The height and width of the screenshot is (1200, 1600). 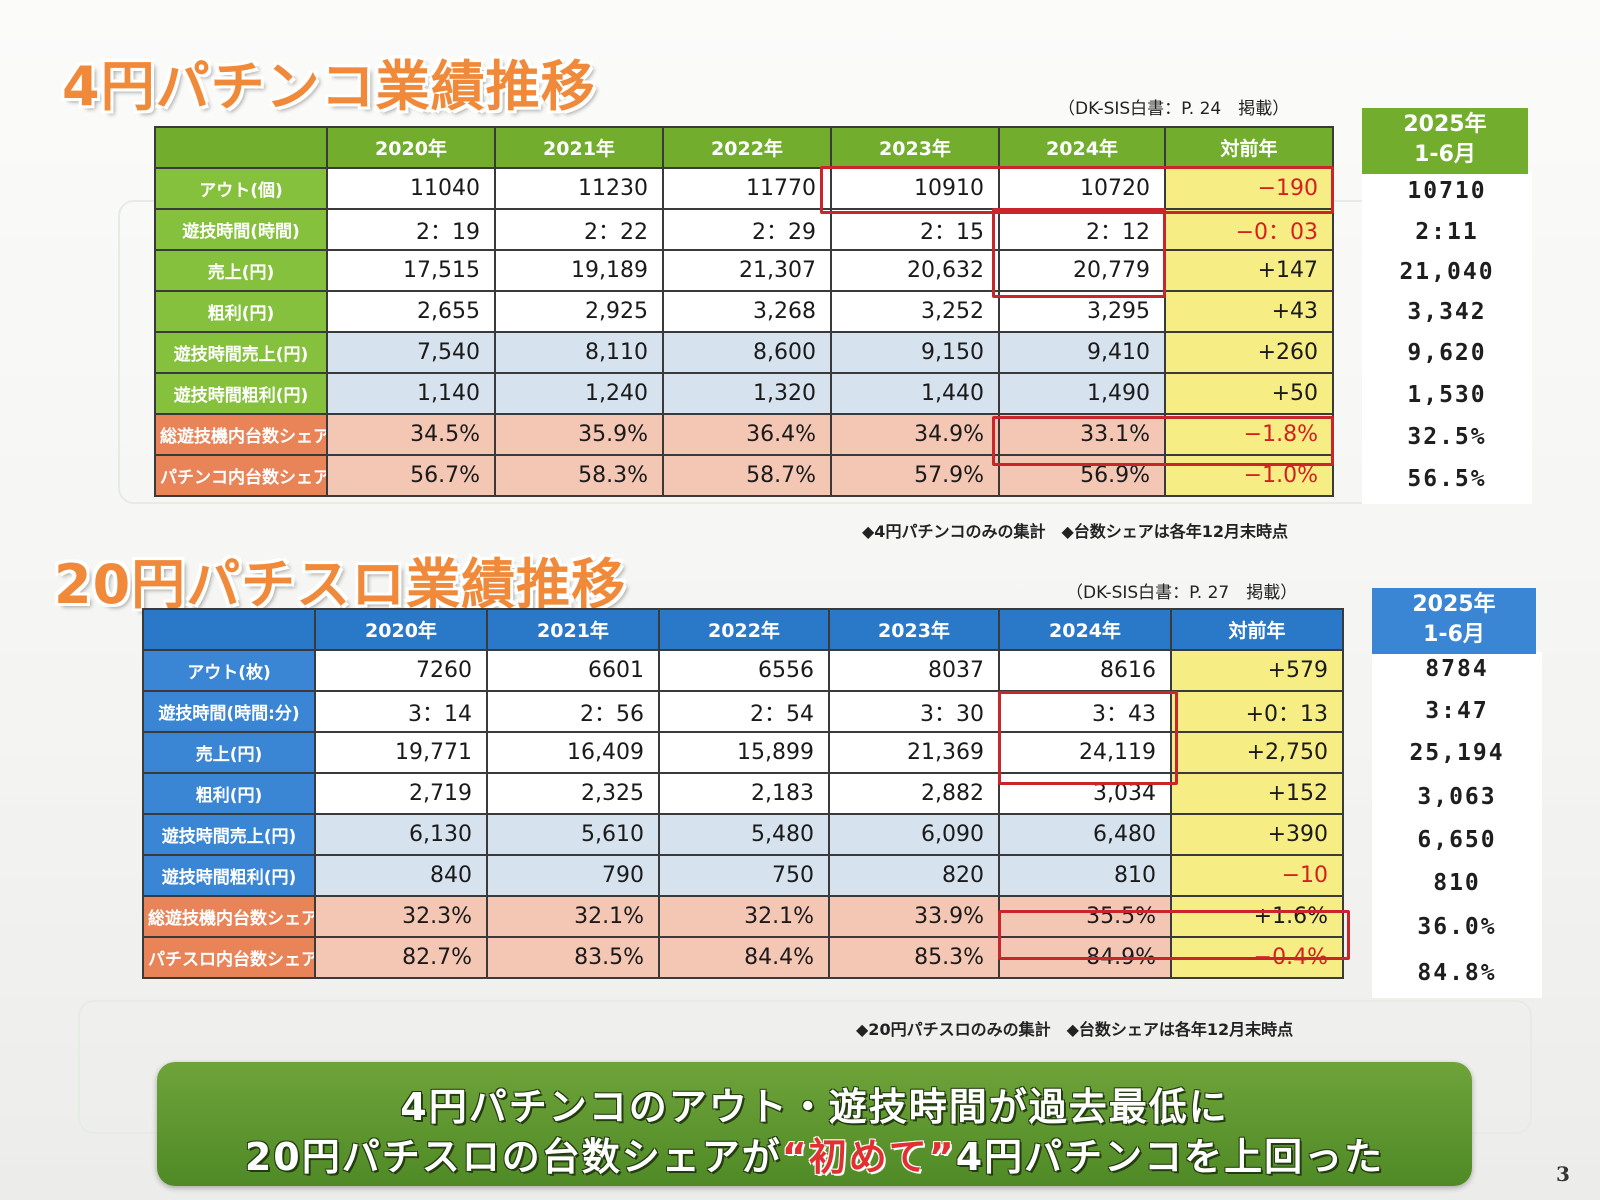 I want to click on side-value: 3,342, so click(x=1447, y=312).